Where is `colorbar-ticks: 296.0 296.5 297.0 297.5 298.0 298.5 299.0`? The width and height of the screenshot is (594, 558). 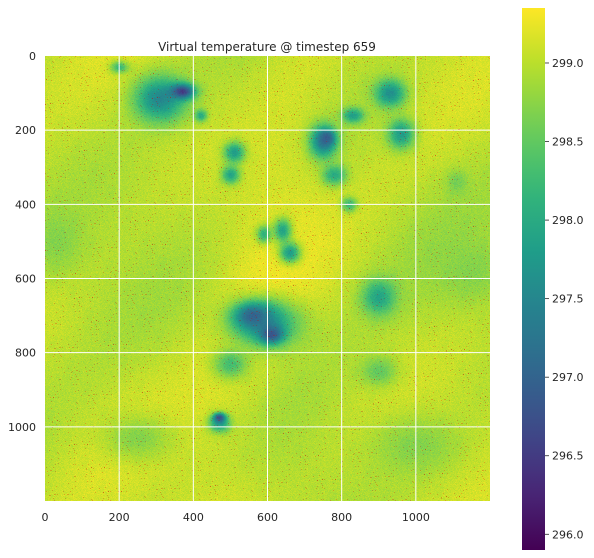
colorbar-ticks: 296.0 296.5 297.0 297.5 298.0 298.5 299.0 is located at coordinates (564, 299).